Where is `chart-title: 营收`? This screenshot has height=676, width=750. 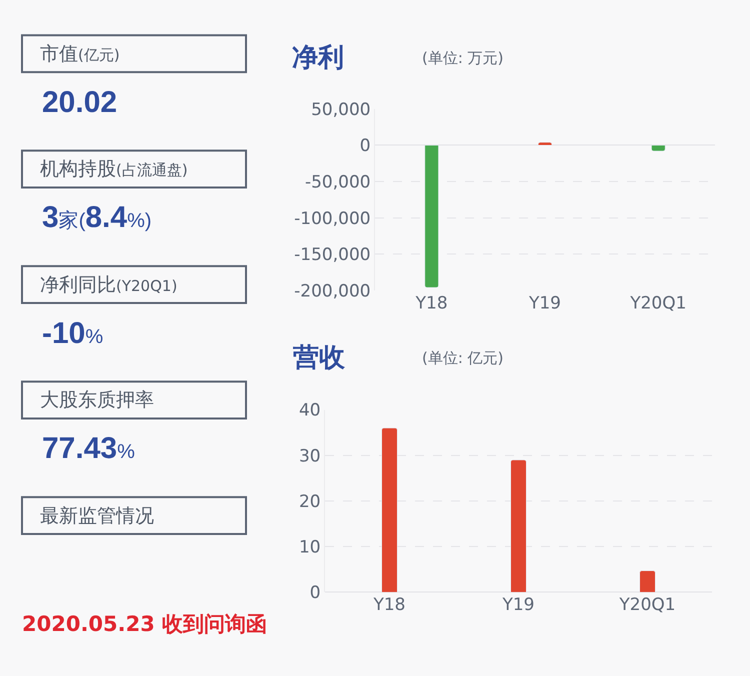
chart-title: 营收 is located at coordinates (319, 358).